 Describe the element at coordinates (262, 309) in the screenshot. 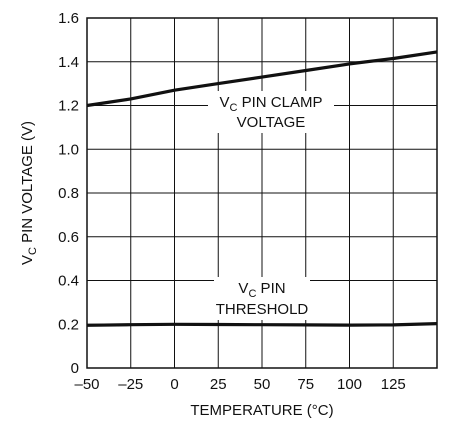

I see `threshold-label-line2: THRESHOLD` at that location.